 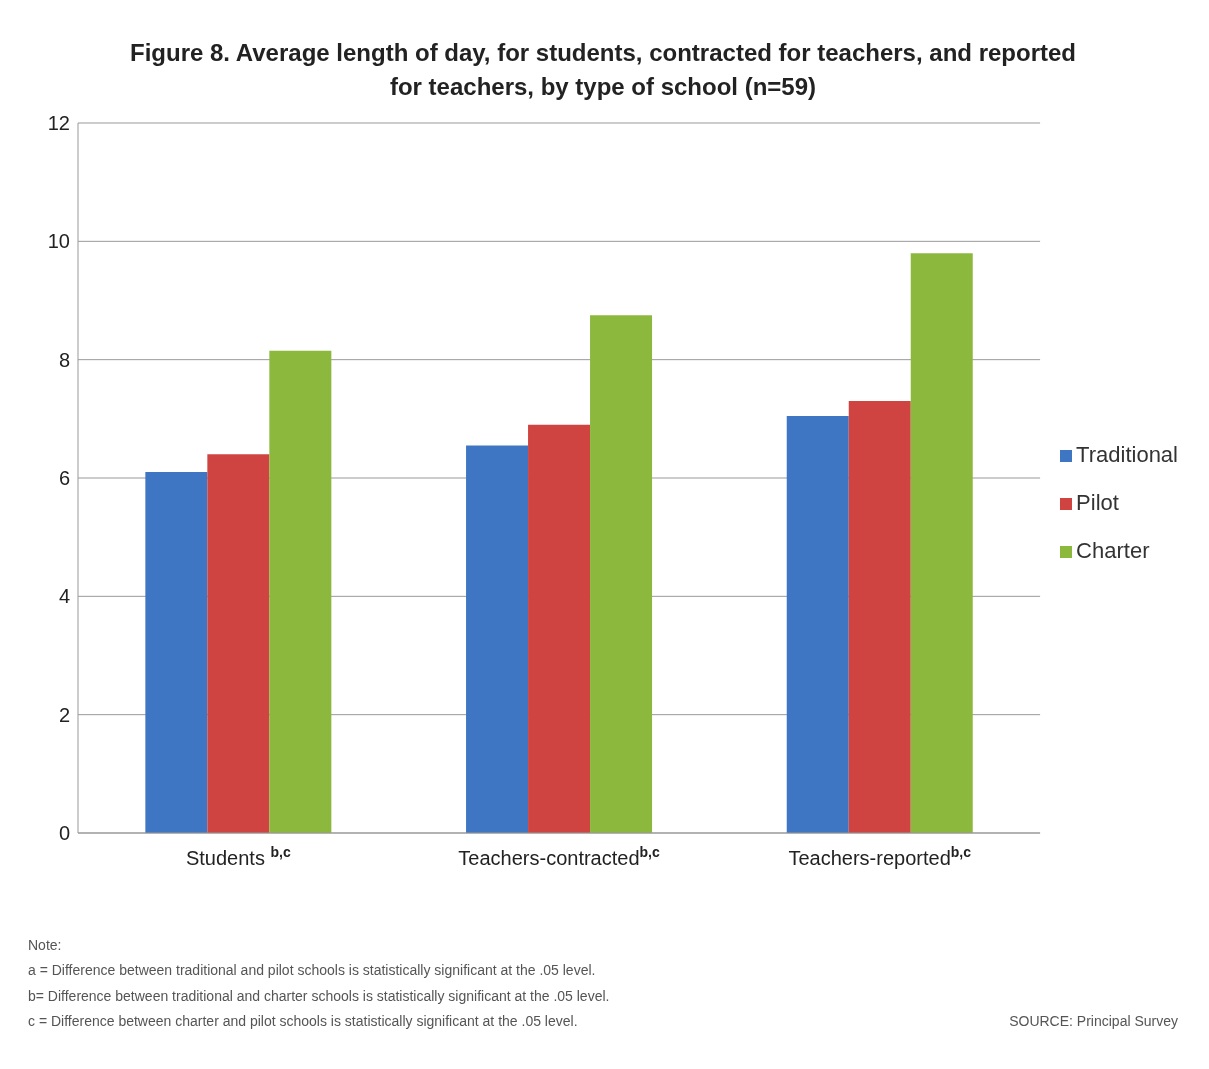 I want to click on y-tick-label: 4, so click(x=64, y=596).